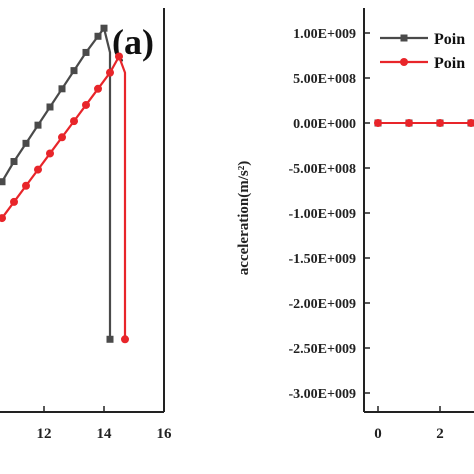  What do you see at coordinates (322, 304) in the screenshot?
I see `y-tick-label: -2.00E+009` at bounding box center [322, 304].